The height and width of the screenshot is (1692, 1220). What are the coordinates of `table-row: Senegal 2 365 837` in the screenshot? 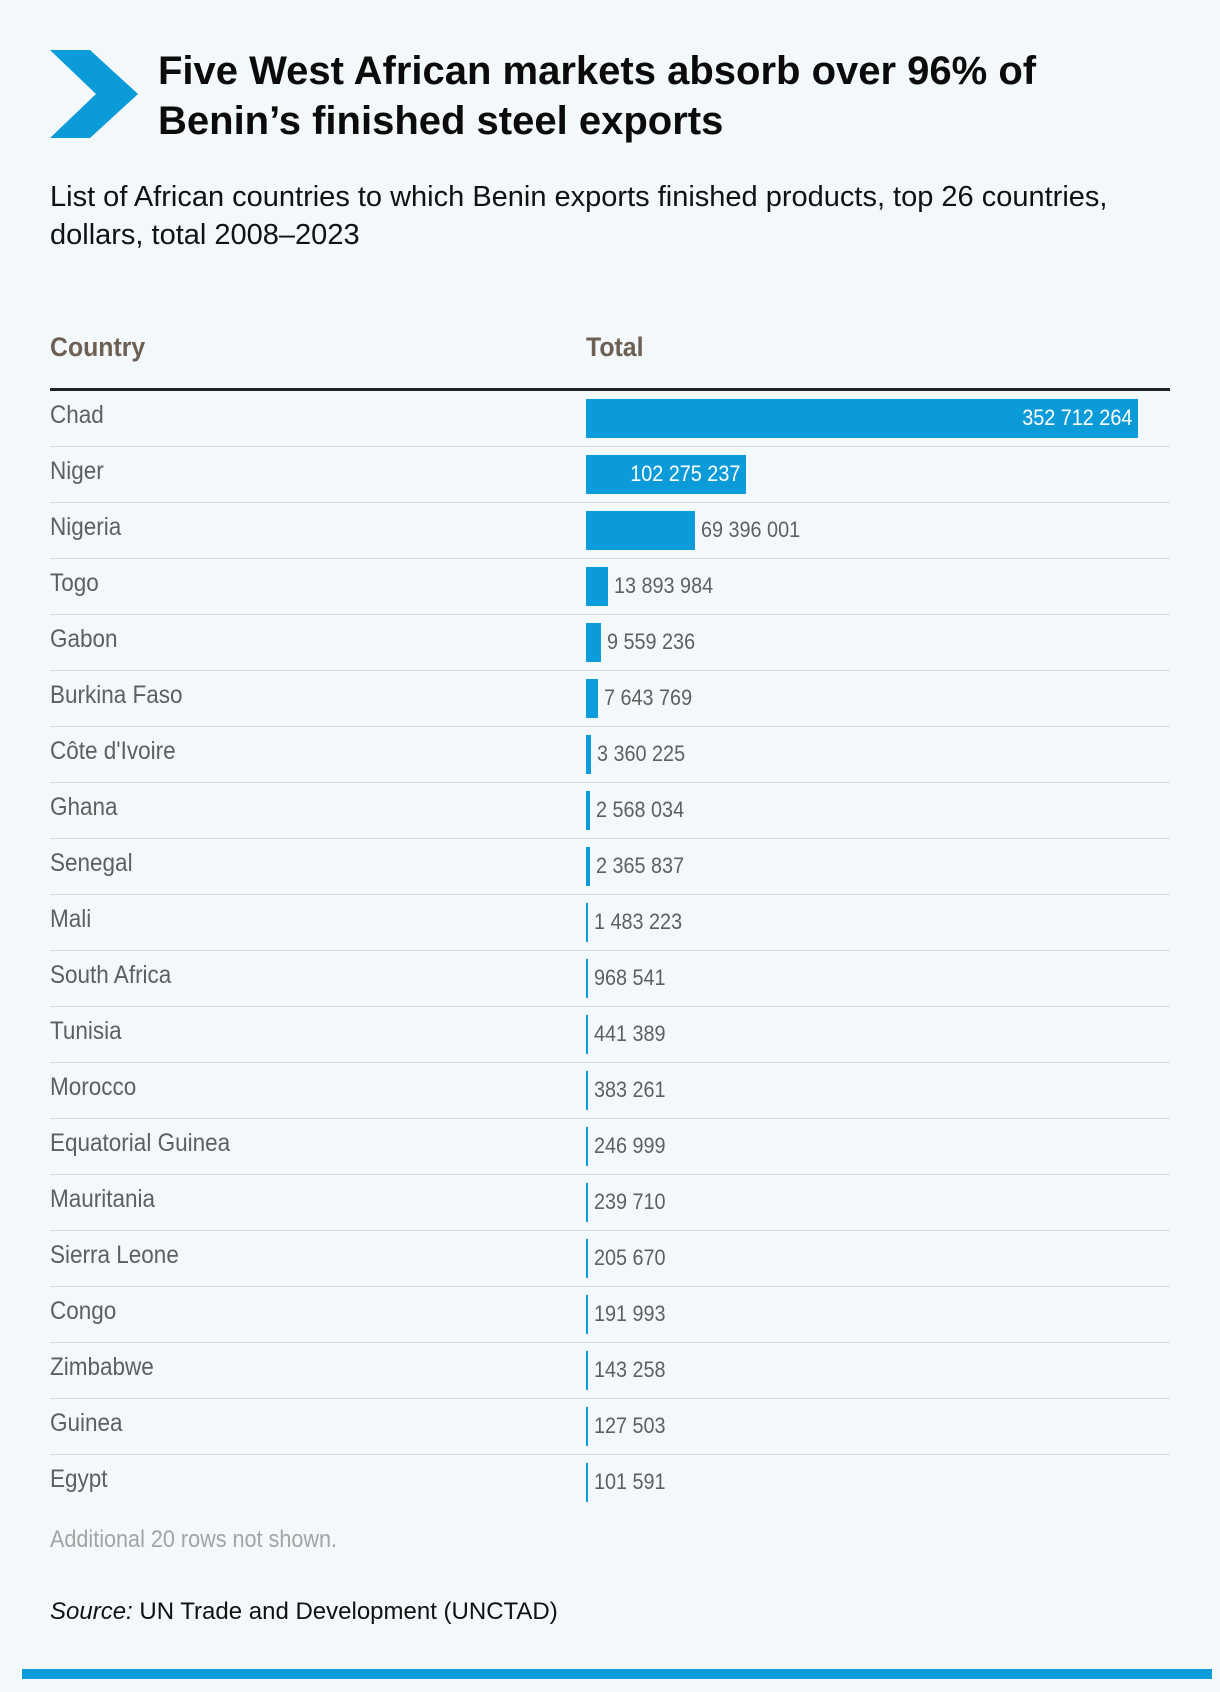 It's located at (610, 867).